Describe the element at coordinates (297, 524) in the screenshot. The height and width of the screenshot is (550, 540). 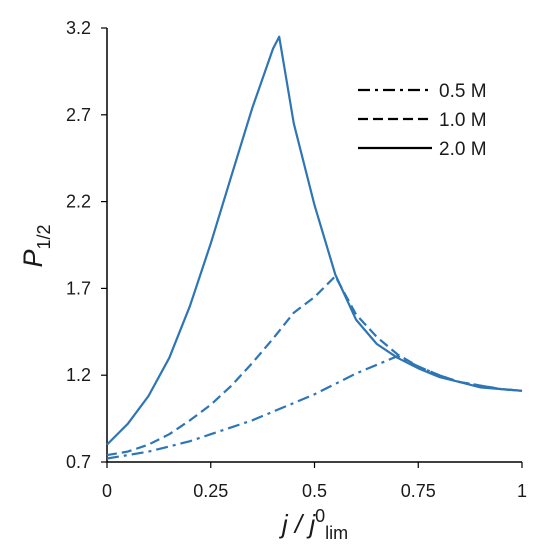
I see `x-axis-title-main: j / j` at that location.